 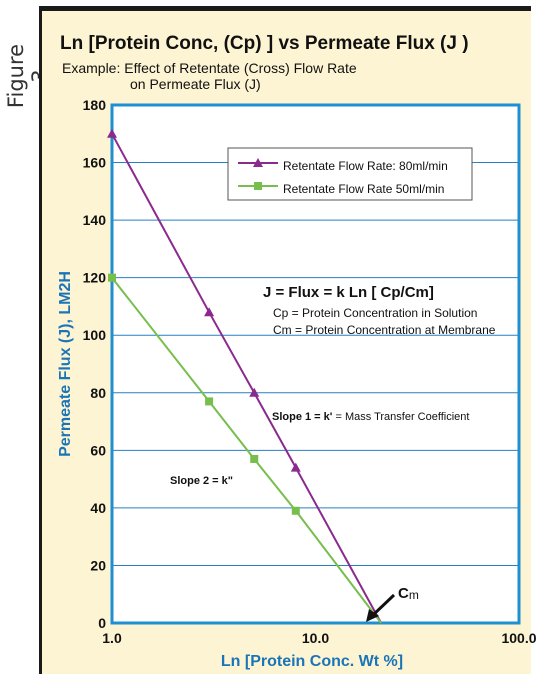 What do you see at coordinates (98, 450) in the screenshot?
I see `y-tick-label: 60` at bounding box center [98, 450].